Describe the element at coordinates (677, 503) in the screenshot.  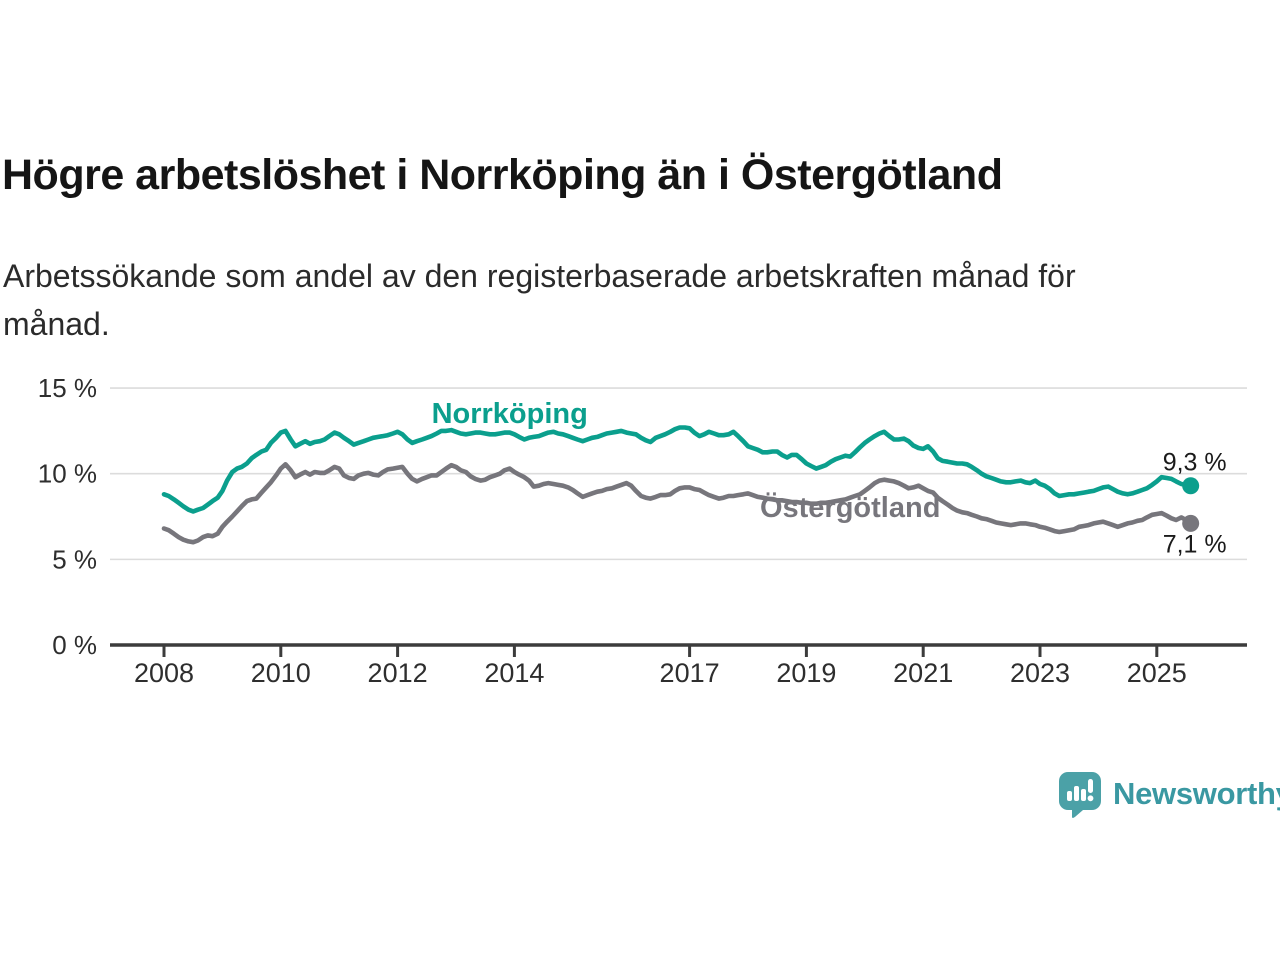
I see `series-line-ostergotland` at that location.